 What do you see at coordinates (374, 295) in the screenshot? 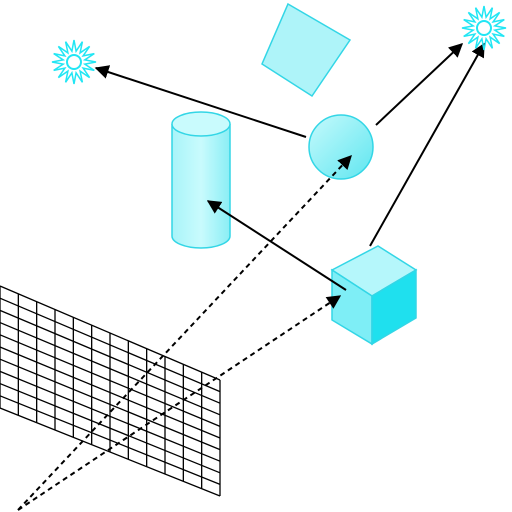
I see `cube` at bounding box center [374, 295].